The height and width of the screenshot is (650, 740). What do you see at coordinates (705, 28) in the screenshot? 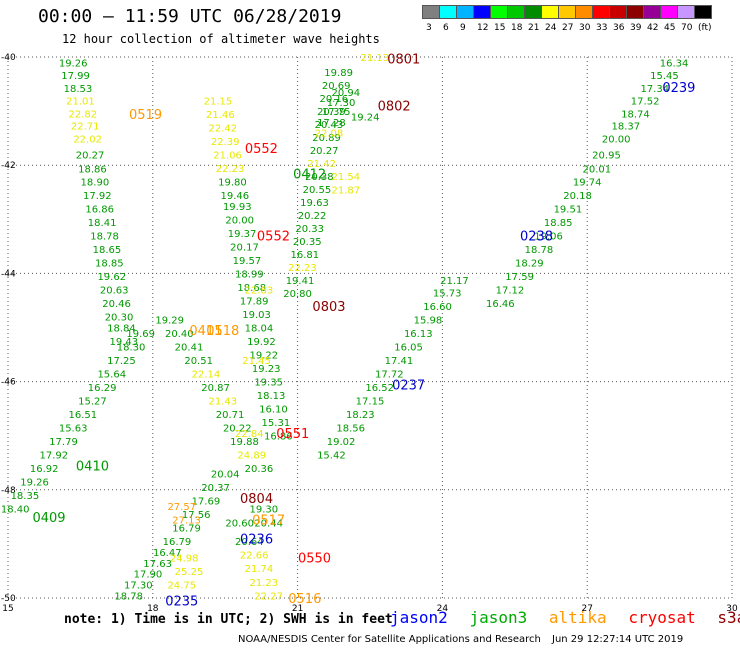
I see `color-scale-label: (ft)` at bounding box center [705, 28].